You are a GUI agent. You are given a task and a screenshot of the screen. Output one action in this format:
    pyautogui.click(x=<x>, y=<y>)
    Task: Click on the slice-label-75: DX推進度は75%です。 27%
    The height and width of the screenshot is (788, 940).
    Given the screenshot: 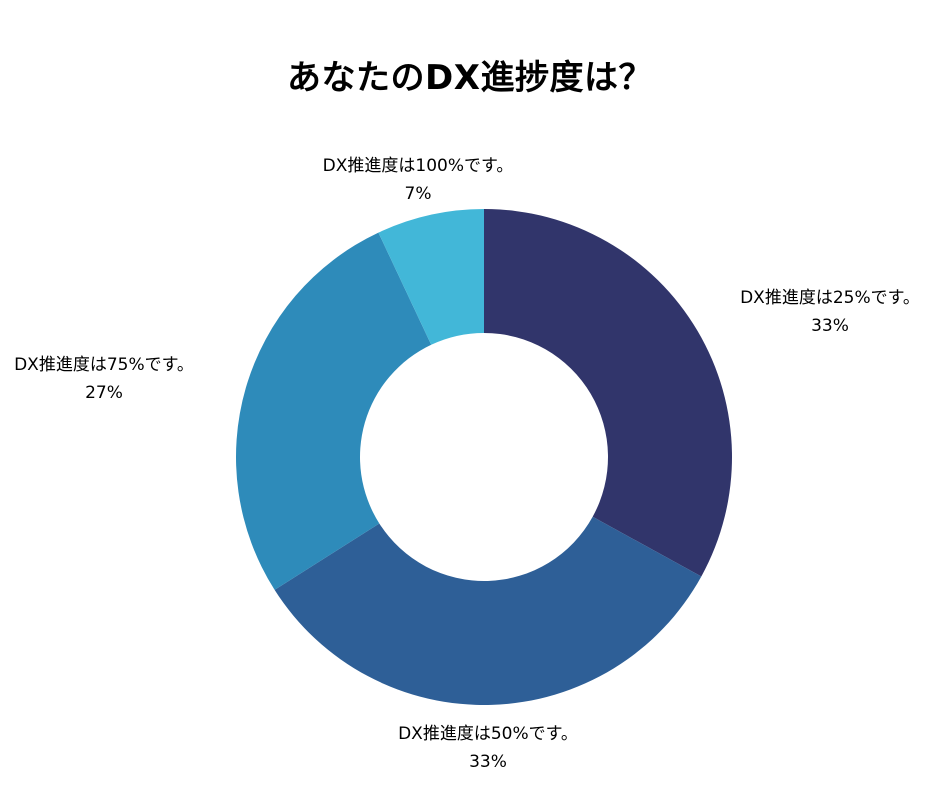 What is the action you would take?
    pyautogui.click(x=104, y=379)
    